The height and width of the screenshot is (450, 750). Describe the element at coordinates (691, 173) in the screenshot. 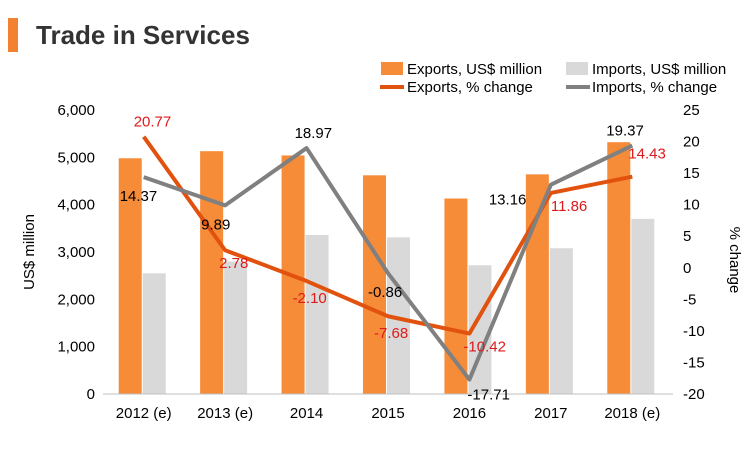

I see `y2-tick-label: 15` at that location.